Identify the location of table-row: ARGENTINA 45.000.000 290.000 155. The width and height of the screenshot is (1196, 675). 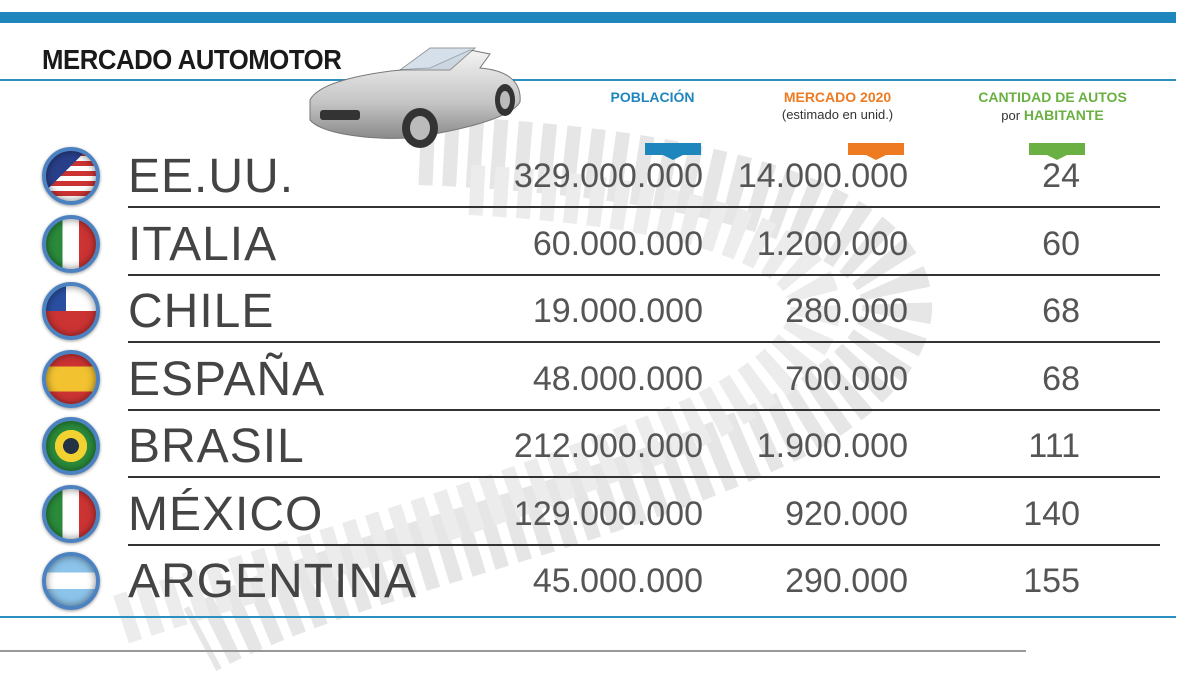
(580, 579).